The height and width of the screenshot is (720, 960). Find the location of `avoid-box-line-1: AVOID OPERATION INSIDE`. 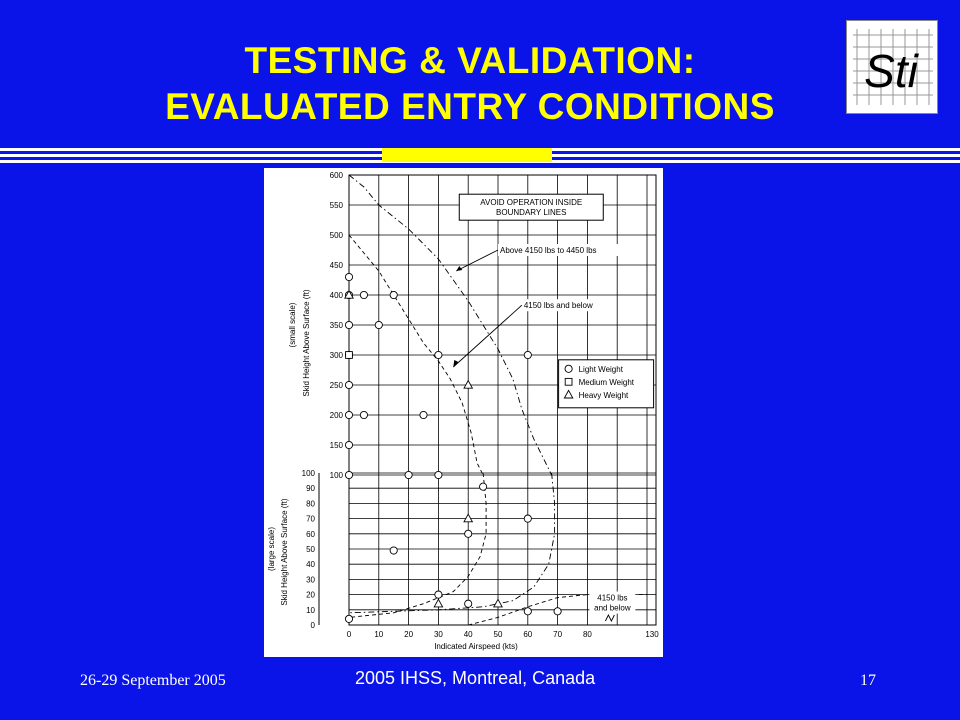

avoid-box-line-1: AVOID OPERATION INSIDE is located at coordinates (531, 202).